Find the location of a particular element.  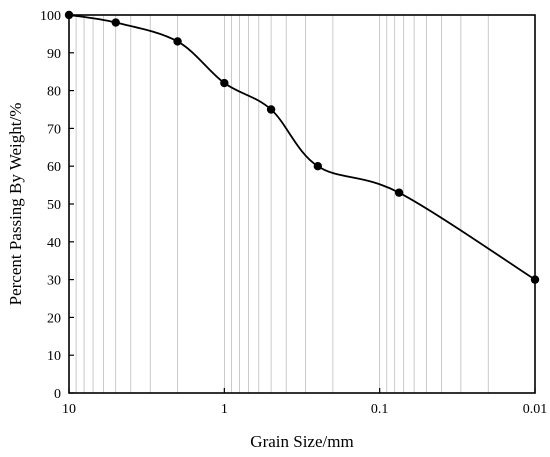

x-axis-title: Grain Size/mm is located at coordinates (301, 441).